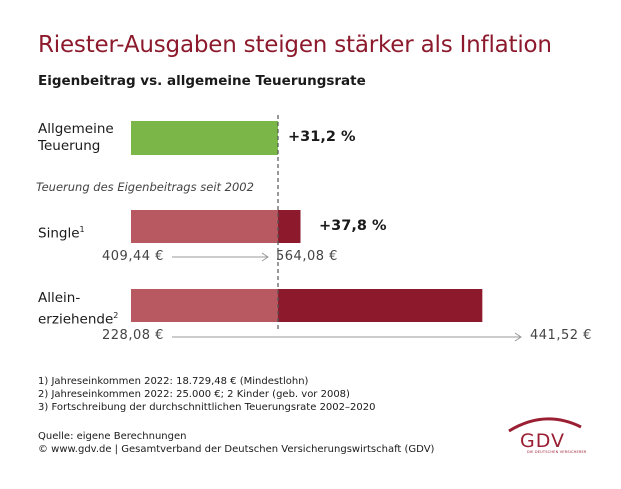 This screenshot has width=621, height=489. I want to click on logo-text: GDV, so click(543, 441).